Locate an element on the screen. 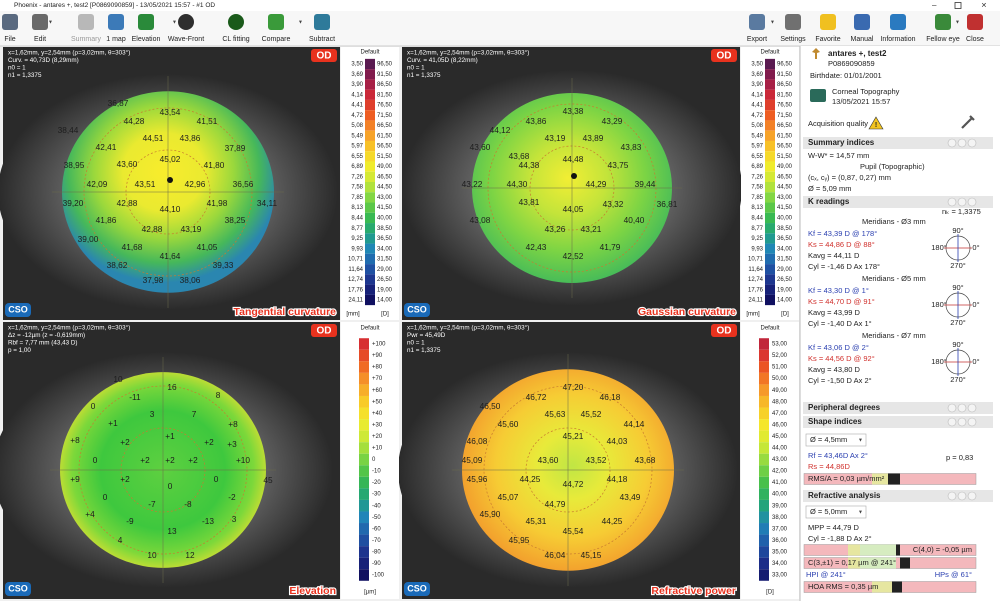 The width and height of the screenshot is (1000, 601). brand-logo is located at coordinates (18, 310).